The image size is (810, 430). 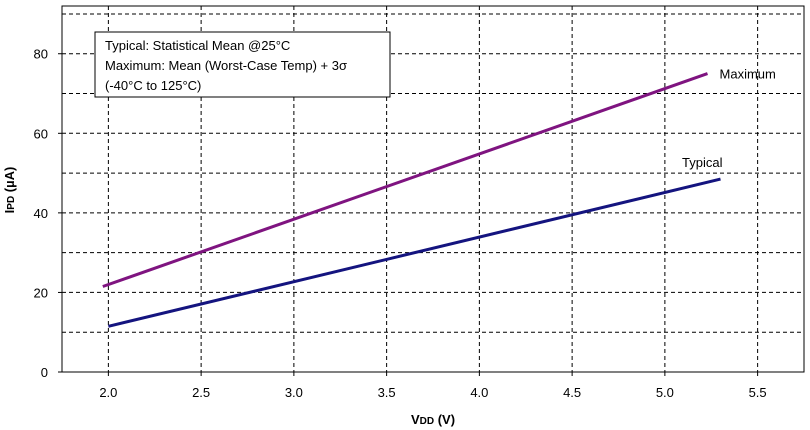 I want to click on legend-line-range: (-40°C to 125°C), so click(x=153, y=85).